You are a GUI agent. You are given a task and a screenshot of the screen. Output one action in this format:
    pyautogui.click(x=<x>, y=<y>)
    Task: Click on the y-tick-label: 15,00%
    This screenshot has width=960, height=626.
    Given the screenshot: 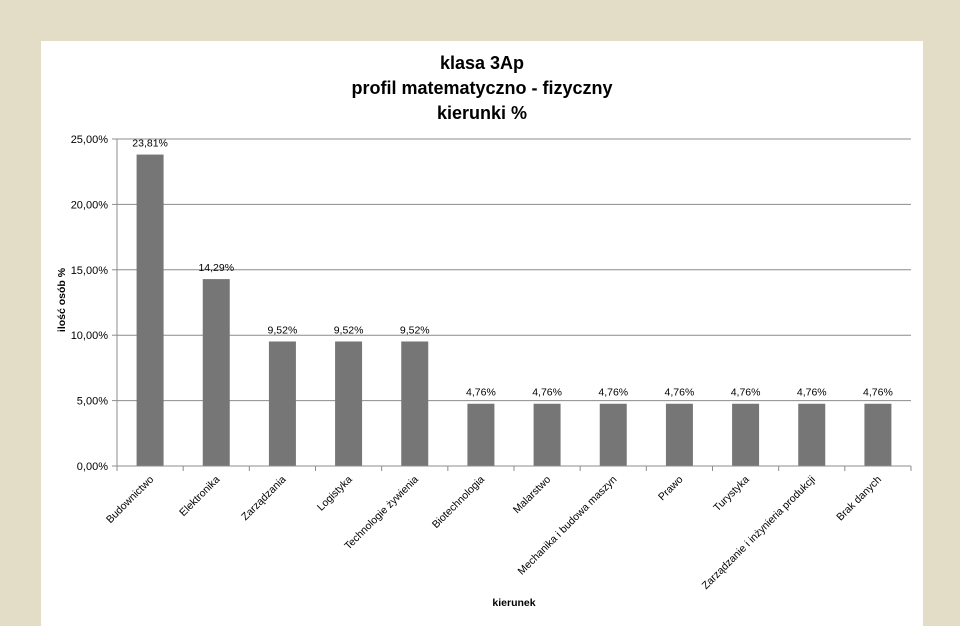 What is the action you would take?
    pyautogui.click(x=90, y=271)
    